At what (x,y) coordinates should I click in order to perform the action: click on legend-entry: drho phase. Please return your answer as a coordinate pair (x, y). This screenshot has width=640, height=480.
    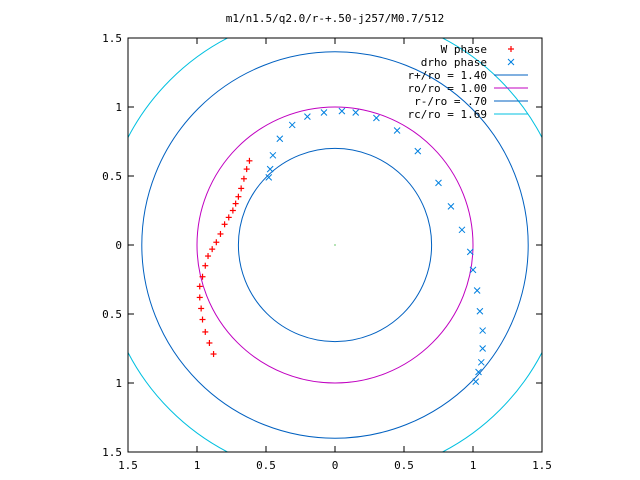
    Looking at the image, I should click on (468, 62).